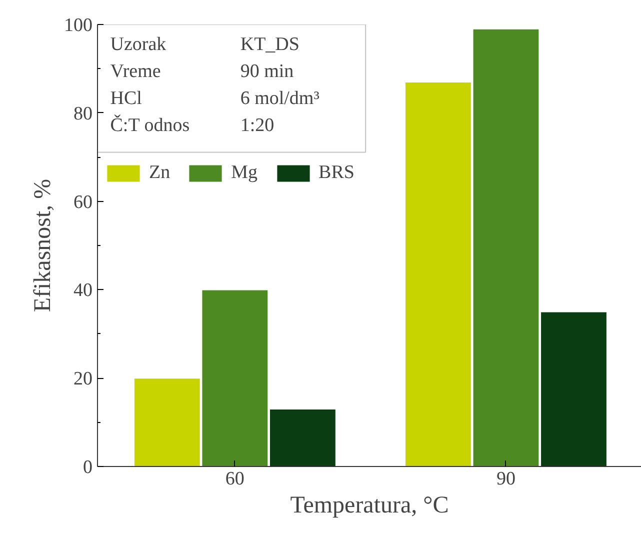 This screenshot has width=641, height=535. What do you see at coordinates (267, 71) in the screenshot?
I see `annotation: 90 min` at bounding box center [267, 71].